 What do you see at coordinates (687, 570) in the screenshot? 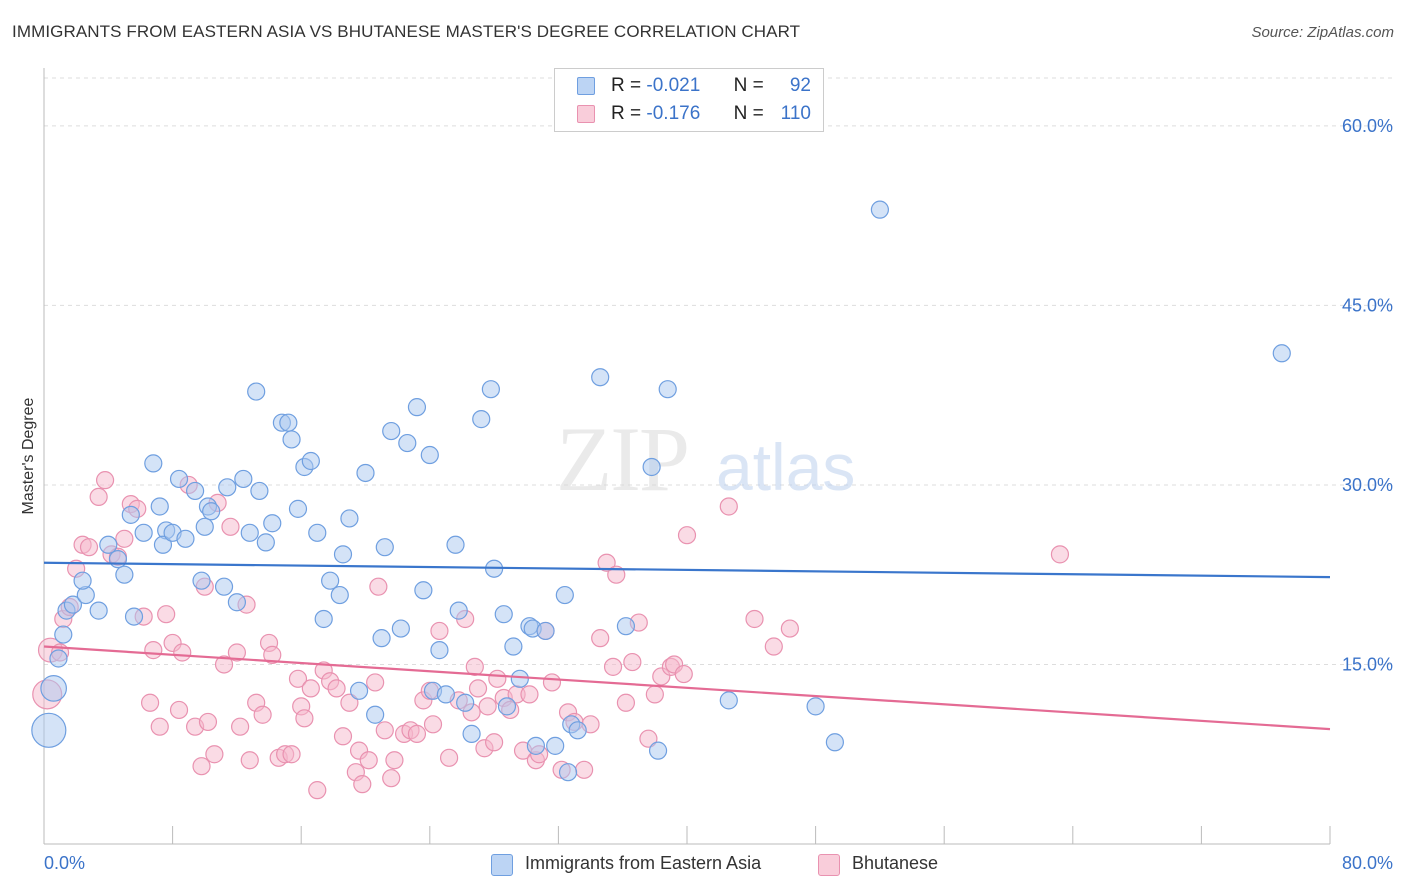
I see `eastern-asia-trend-line` at bounding box center [687, 570].